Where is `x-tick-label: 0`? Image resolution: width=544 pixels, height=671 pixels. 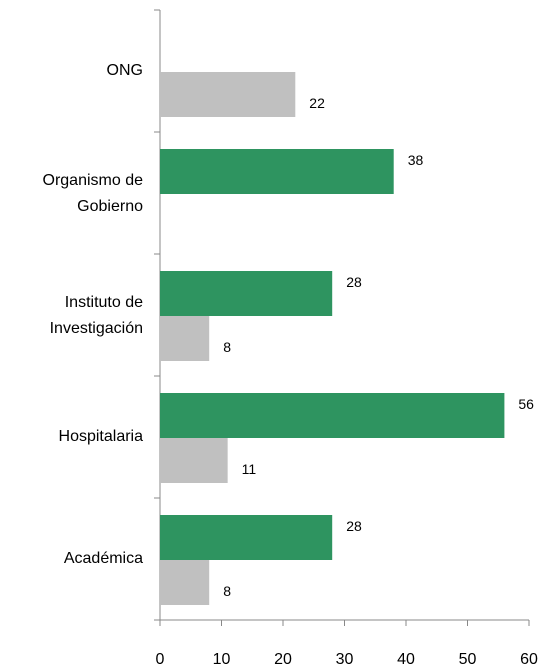
x-tick-label: 0 is located at coordinates (160, 659).